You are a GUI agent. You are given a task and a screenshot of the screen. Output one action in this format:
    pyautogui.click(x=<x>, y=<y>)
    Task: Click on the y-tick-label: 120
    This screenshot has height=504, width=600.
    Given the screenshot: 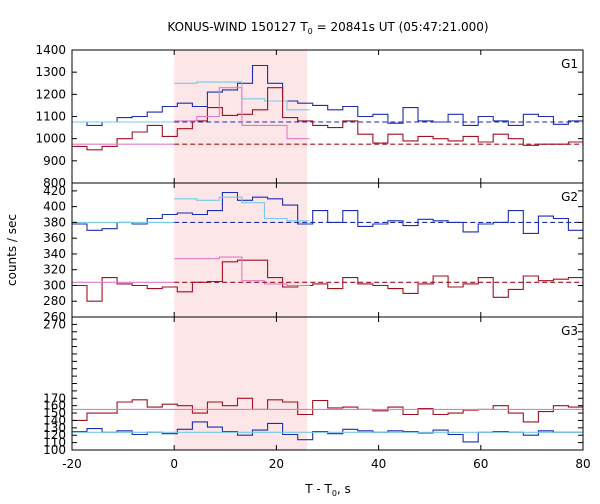 What is the action you would take?
    pyautogui.click(x=54, y=435)
    